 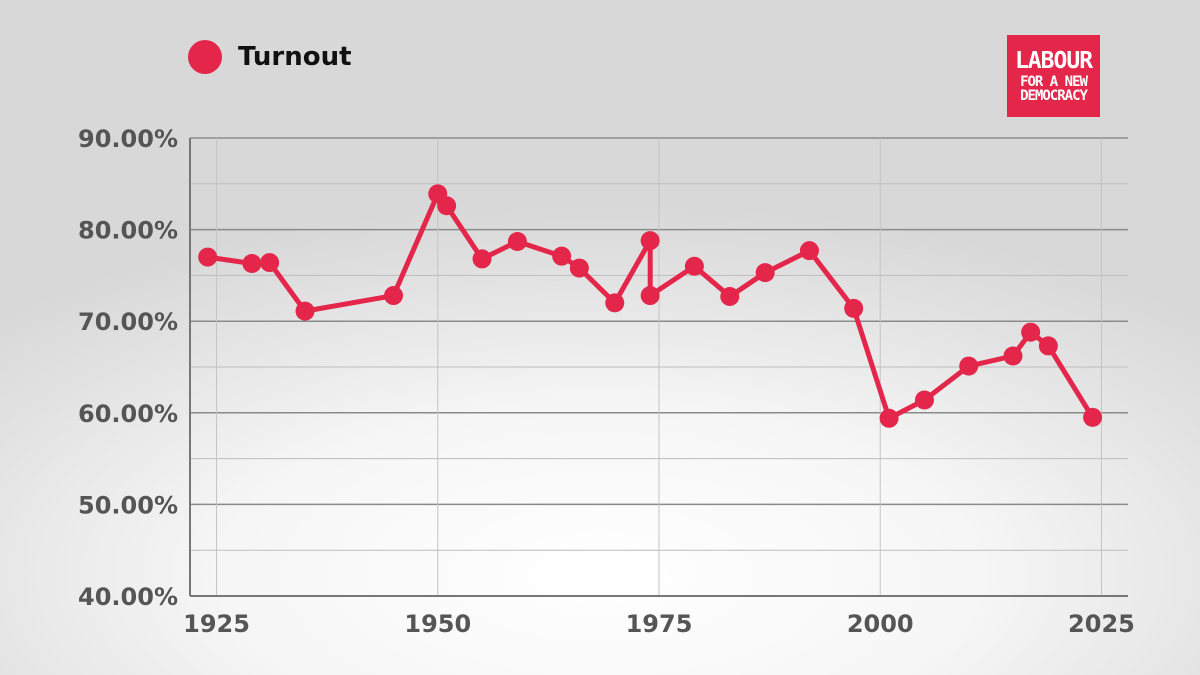 I want to click on x-tick-label: 1950, so click(x=437, y=624).